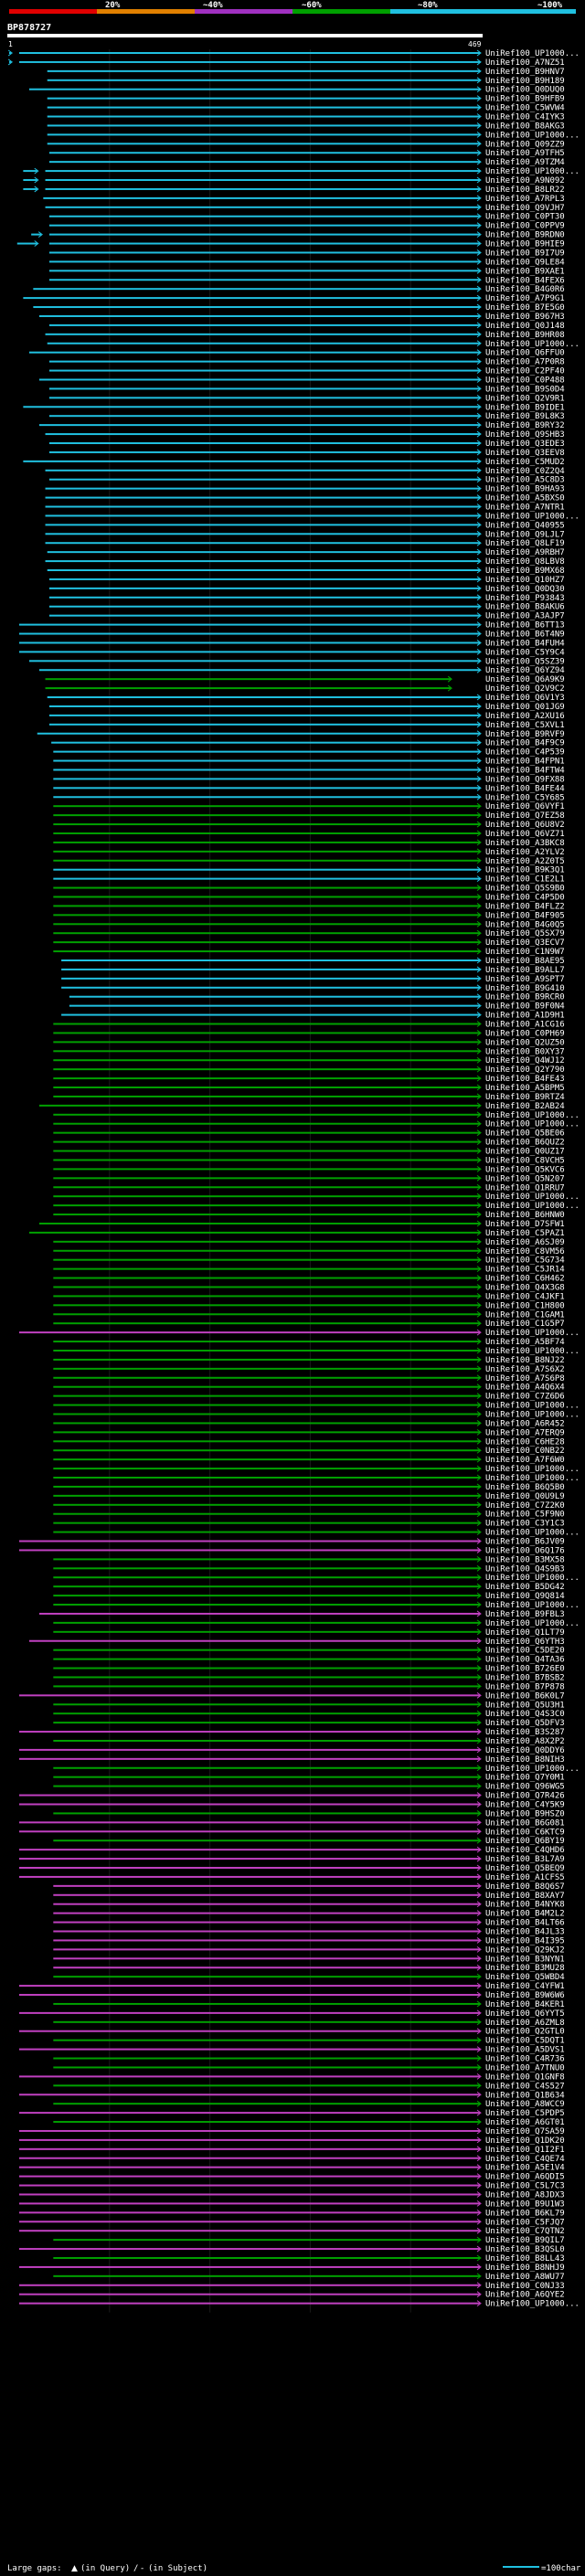 The width and height of the screenshot is (585, 2576). Describe the element at coordinates (525, 2122) in the screenshot. I see `hit-label: UniRef100_A6GT01` at that location.